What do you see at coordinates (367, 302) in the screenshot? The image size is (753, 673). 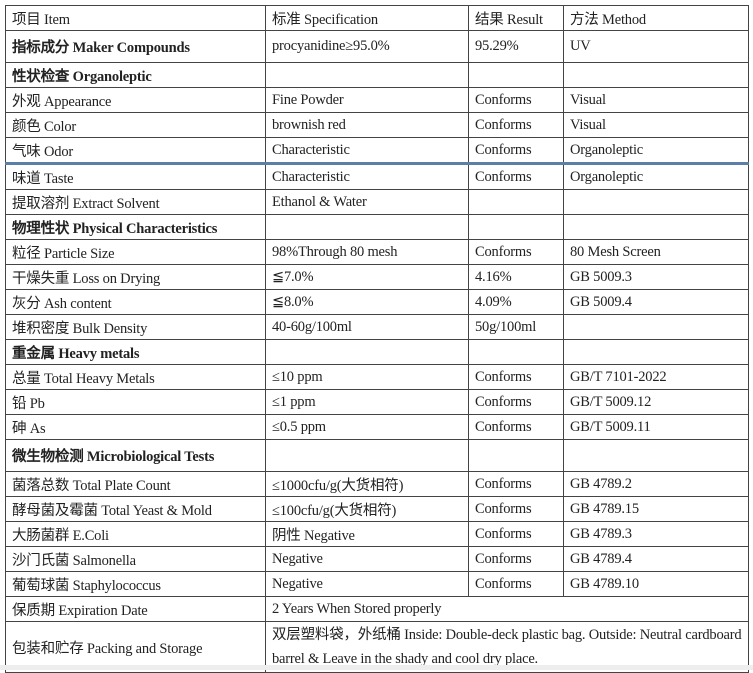 I see `cell-spec: ≦8.0%` at bounding box center [367, 302].